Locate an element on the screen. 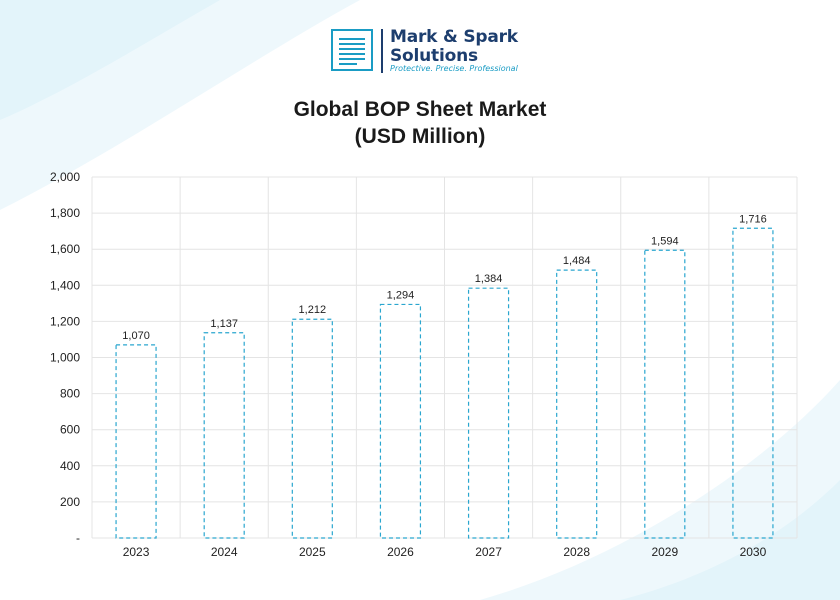 The width and height of the screenshot is (840, 600). y-tick-label: - is located at coordinates (78, 538).